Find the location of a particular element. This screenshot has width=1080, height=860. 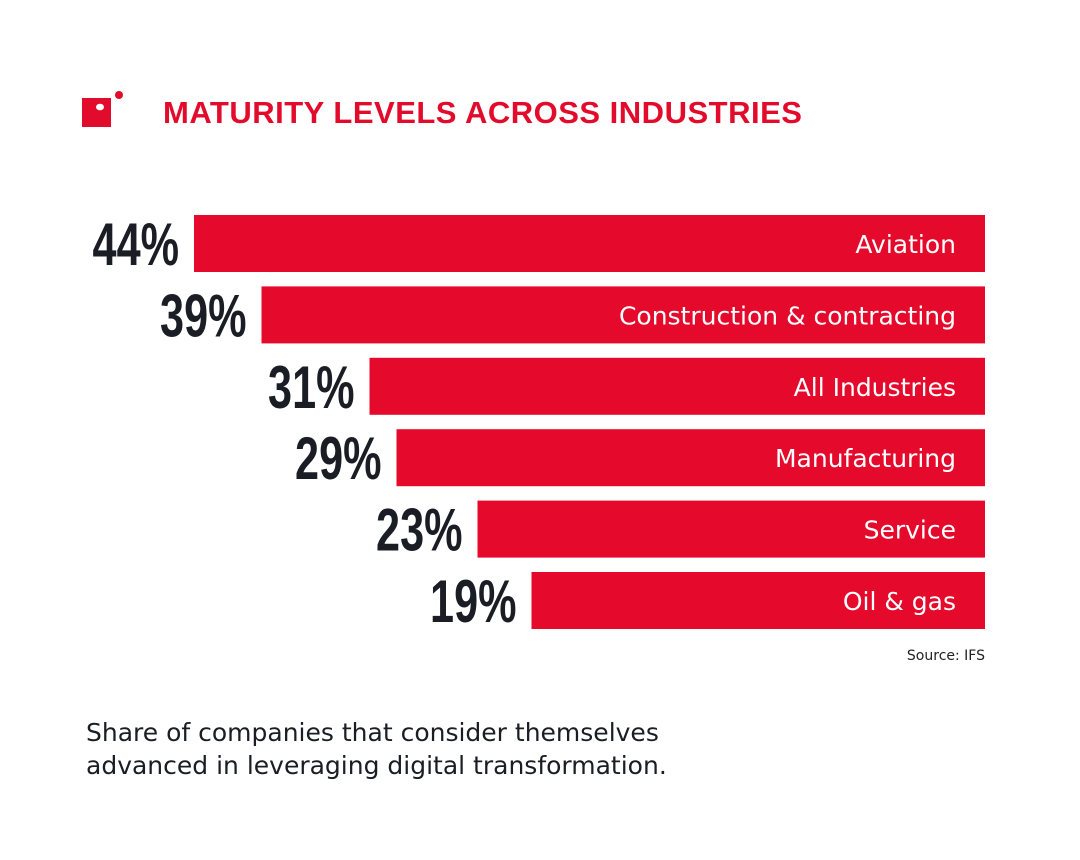

value-label: 19% is located at coordinates (473, 602).